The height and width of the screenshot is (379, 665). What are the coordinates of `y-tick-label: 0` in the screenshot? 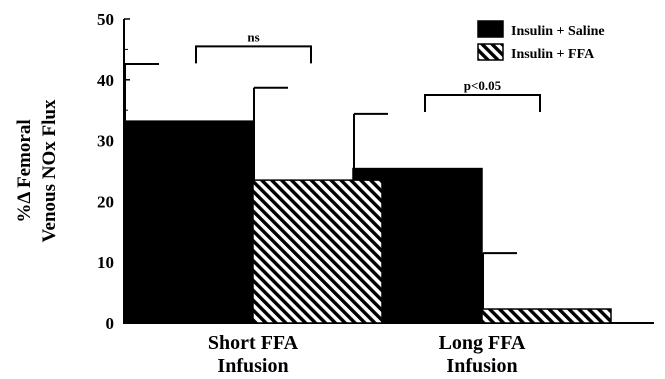 It's located at (110, 323).